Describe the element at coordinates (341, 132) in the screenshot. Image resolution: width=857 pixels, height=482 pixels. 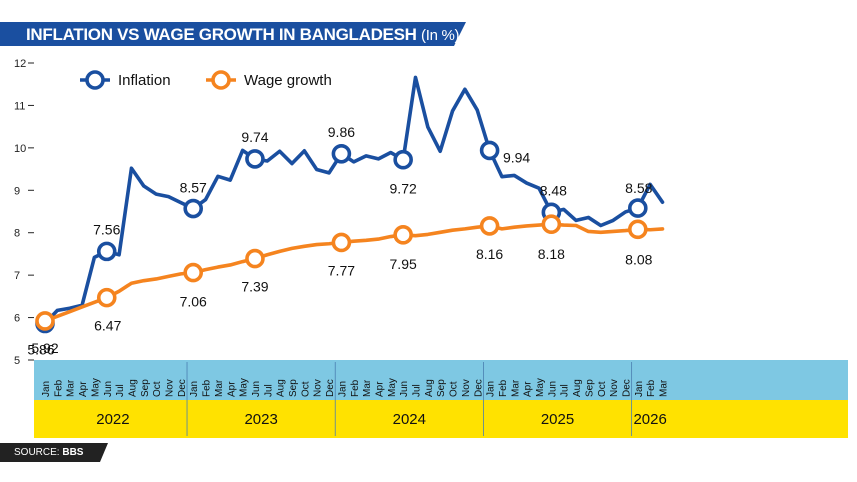
I see `inflation-data-label: 9.86` at that location.